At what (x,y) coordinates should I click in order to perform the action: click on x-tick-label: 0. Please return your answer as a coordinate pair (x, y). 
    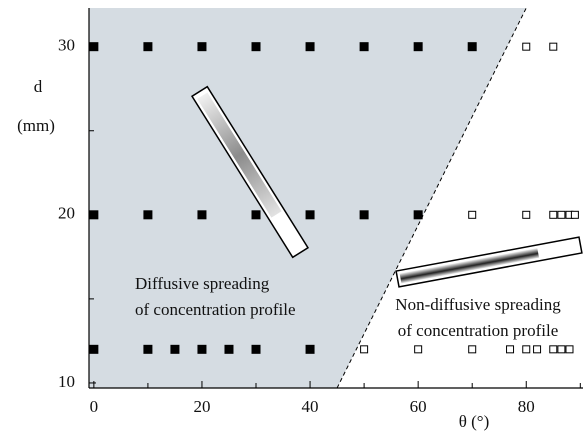
    Looking at the image, I should click on (94, 406).